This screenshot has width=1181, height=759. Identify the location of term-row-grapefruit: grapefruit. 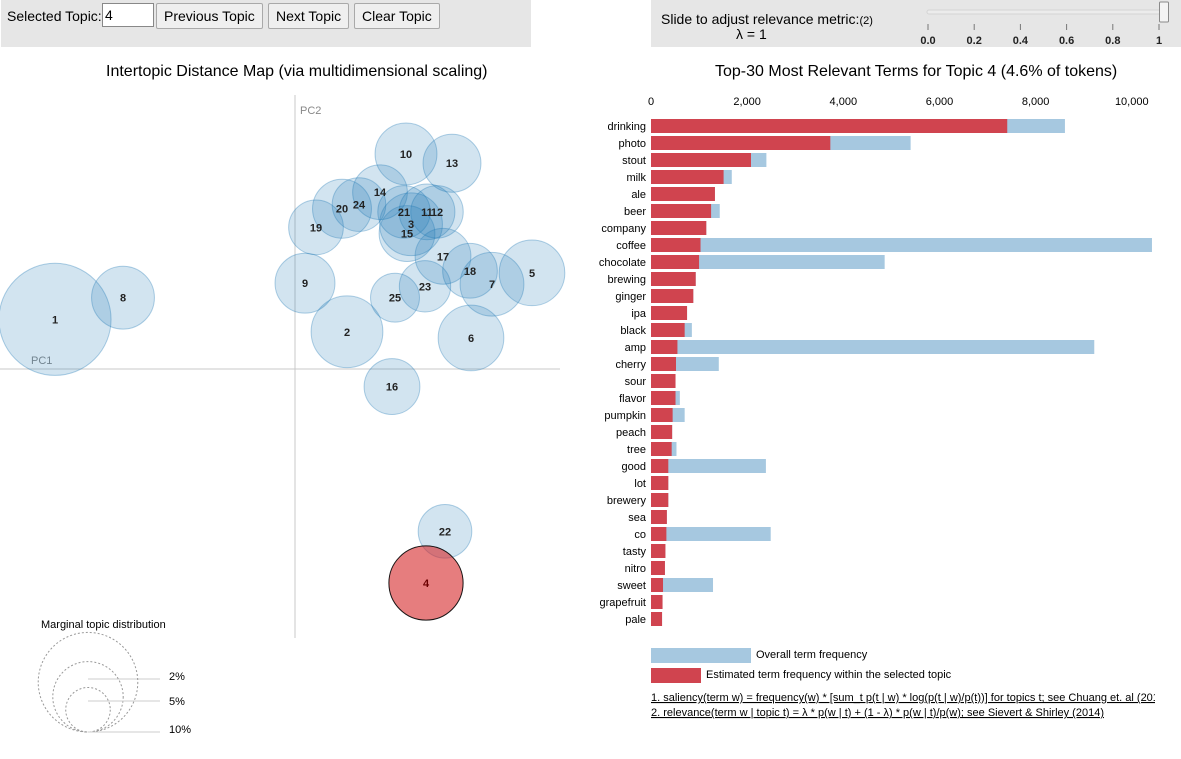
(631, 602).